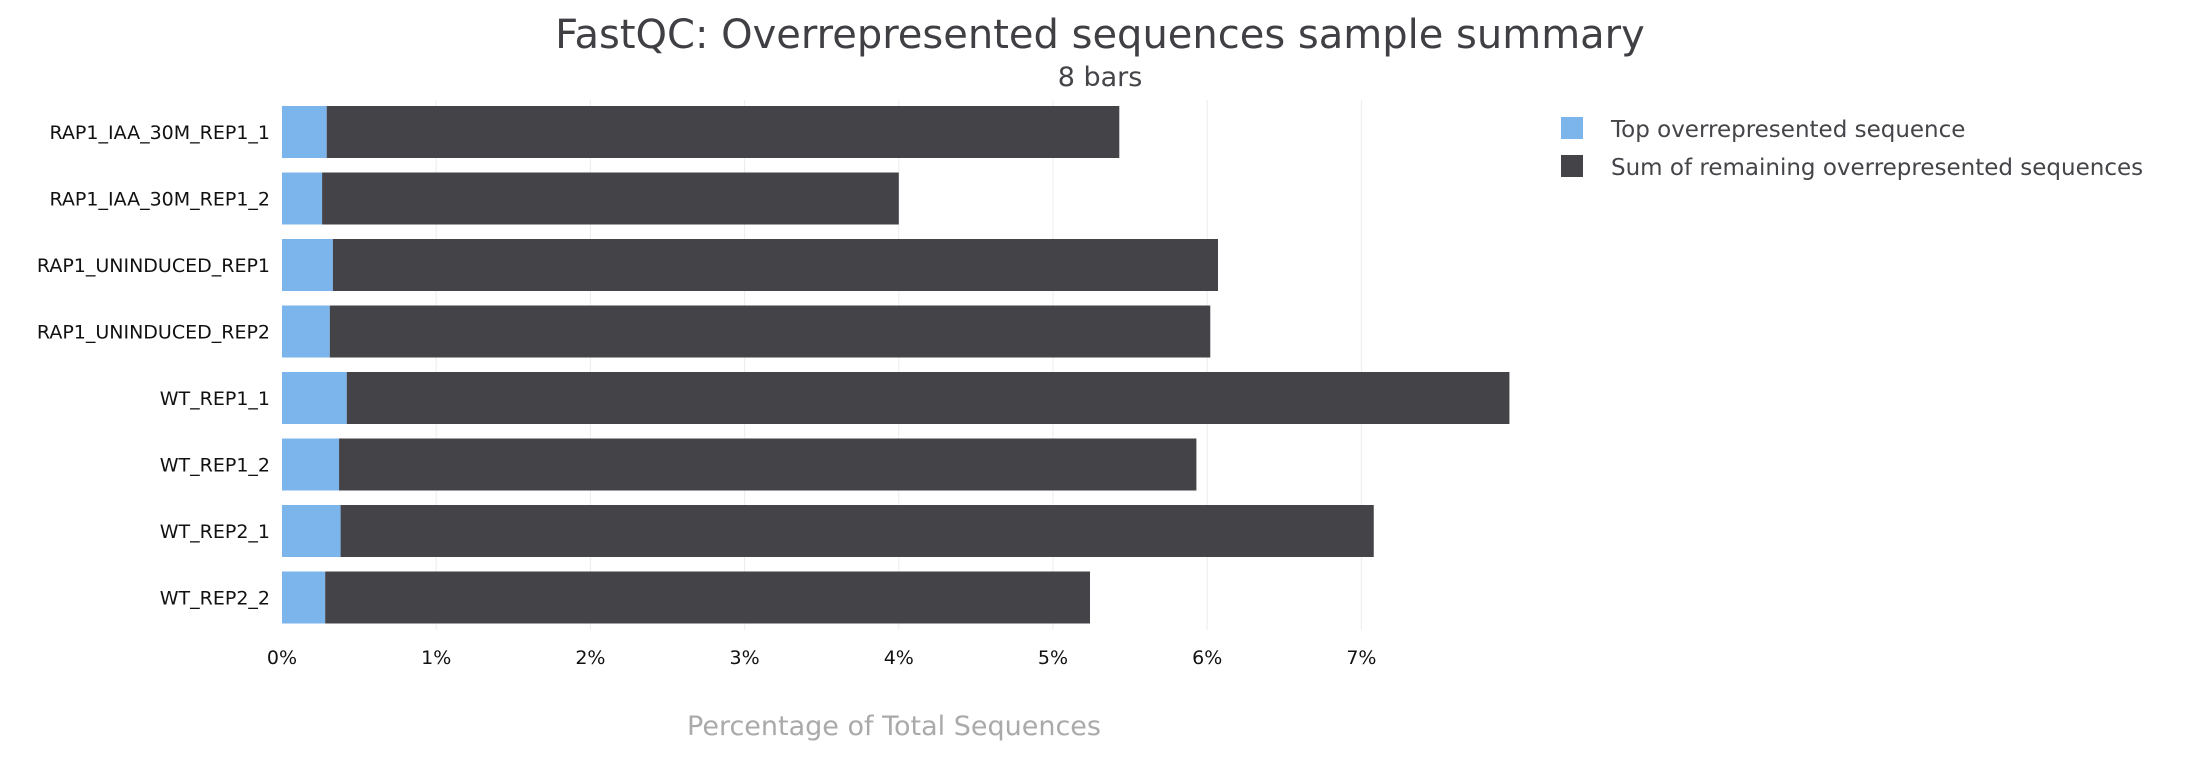  What do you see at coordinates (307, 265) in the screenshot?
I see `bar-top-RAP1_UNINDUCED_REP1` at bounding box center [307, 265].